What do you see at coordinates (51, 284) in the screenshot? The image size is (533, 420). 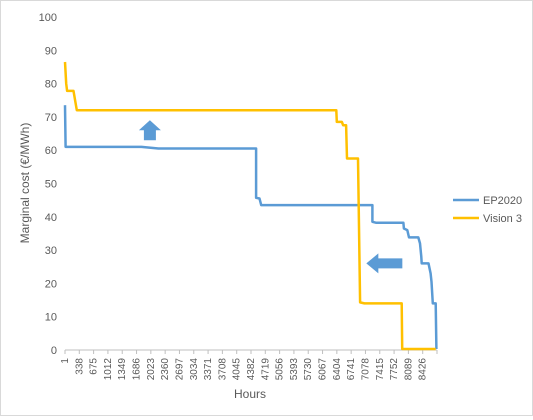 I see `y-tick-label: 20` at bounding box center [51, 284].